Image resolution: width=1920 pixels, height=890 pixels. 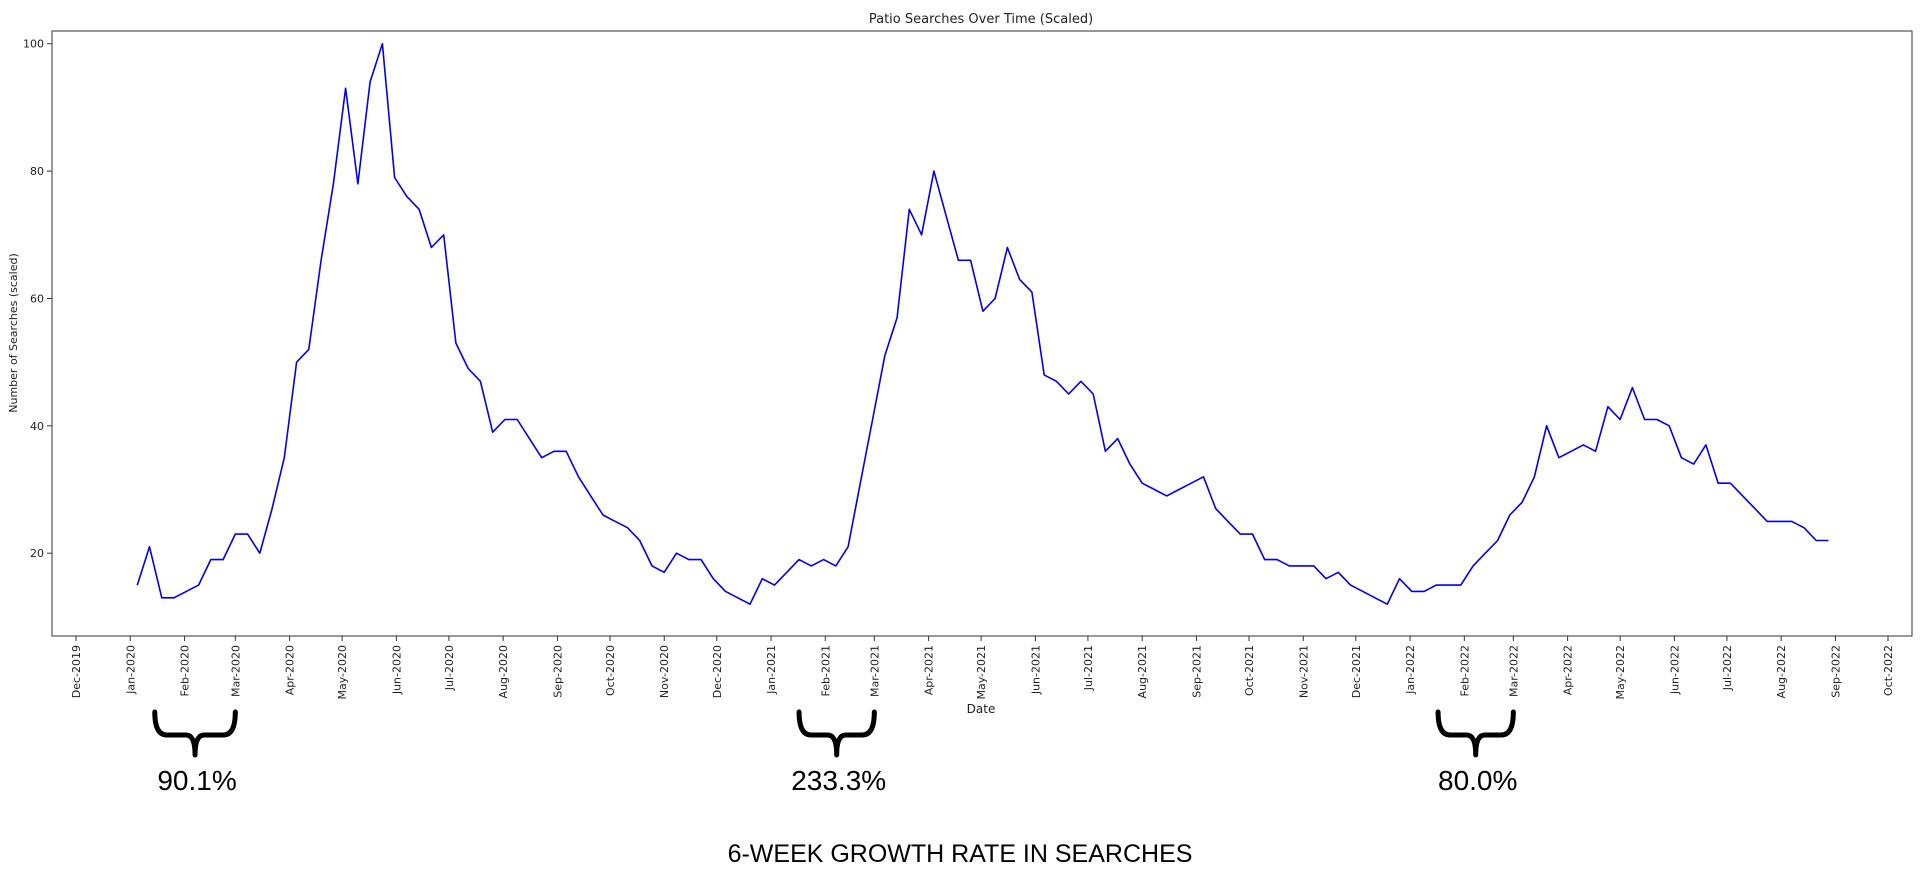 What do you see at coordinates (1249, 670) in the screenshot?
I see `x-tick-label: Oct-2021` at bounding box center [1249, 670].